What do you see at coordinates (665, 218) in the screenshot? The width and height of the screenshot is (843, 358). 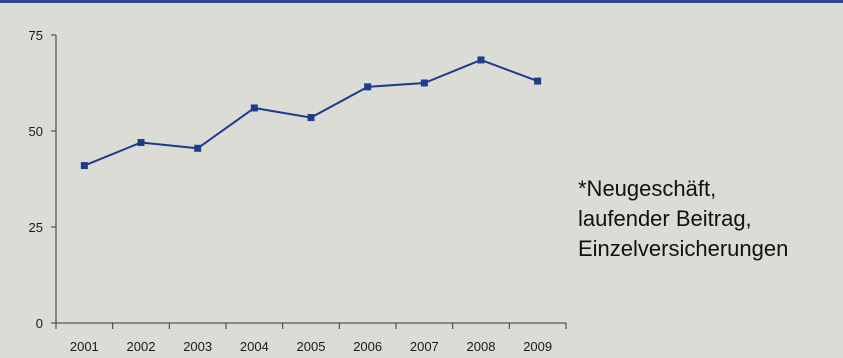 I see `footnote-line-2: laufender Beitrag,` at bounding box center [665, 218].